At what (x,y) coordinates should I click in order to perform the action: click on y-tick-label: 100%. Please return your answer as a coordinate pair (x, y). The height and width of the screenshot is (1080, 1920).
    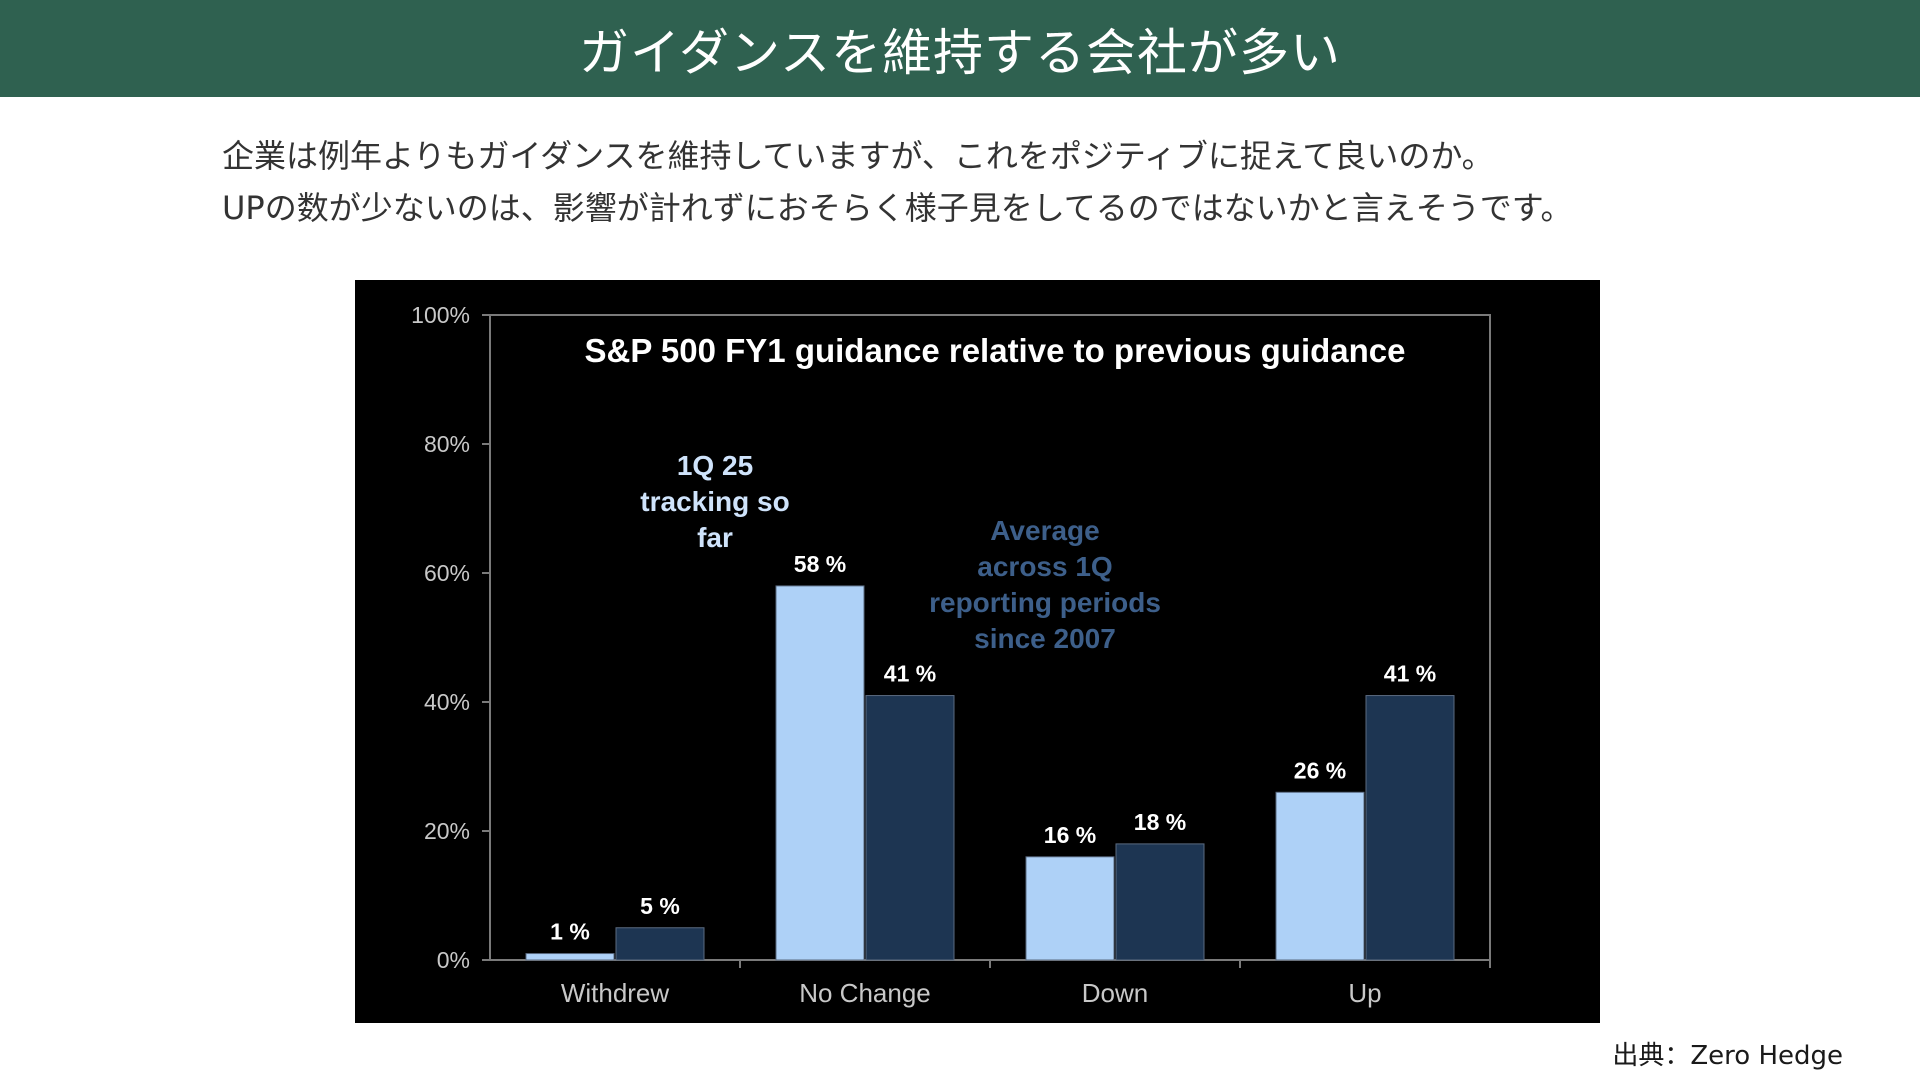
    Looking at the image, I should click on (440, 315).